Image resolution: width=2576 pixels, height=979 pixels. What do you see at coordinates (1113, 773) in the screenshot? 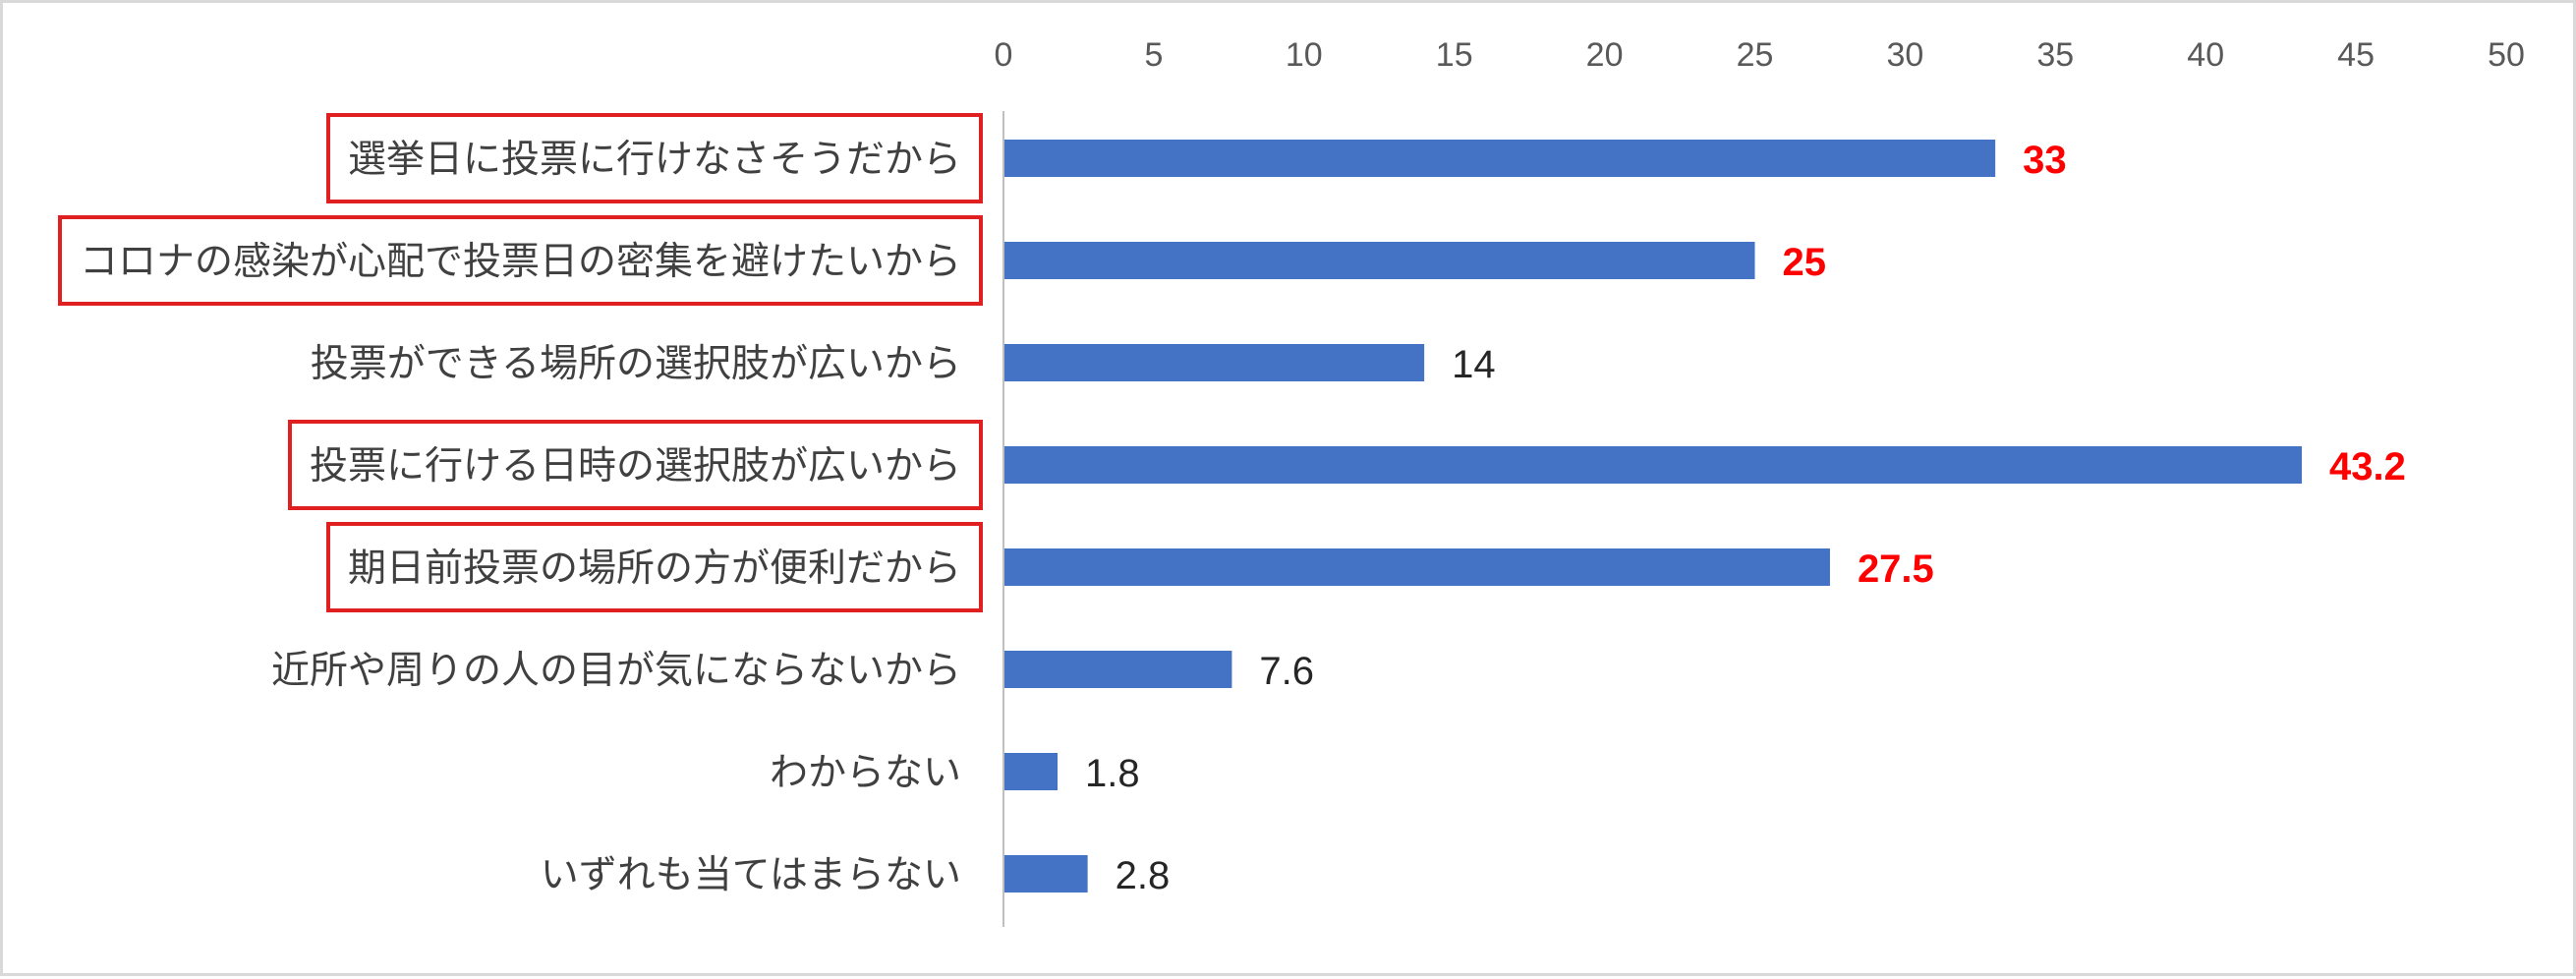
I see `value-label: 1.8` at bounding box center [1113, 773].